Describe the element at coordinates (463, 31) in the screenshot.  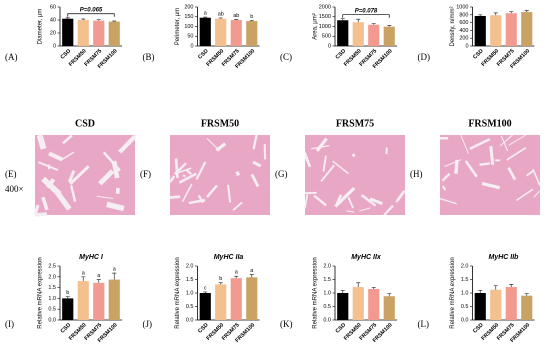
I see `y-tick-label: 400` at that location.